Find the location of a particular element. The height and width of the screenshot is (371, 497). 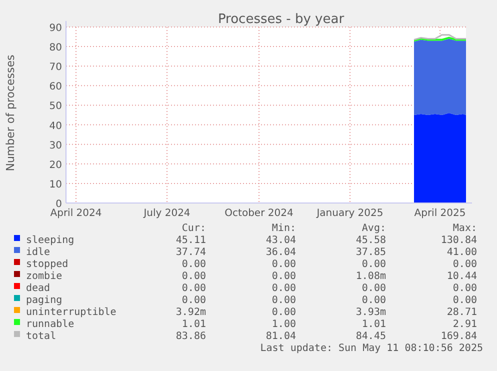

text: 83.86 is located at coordinates (191, 336).